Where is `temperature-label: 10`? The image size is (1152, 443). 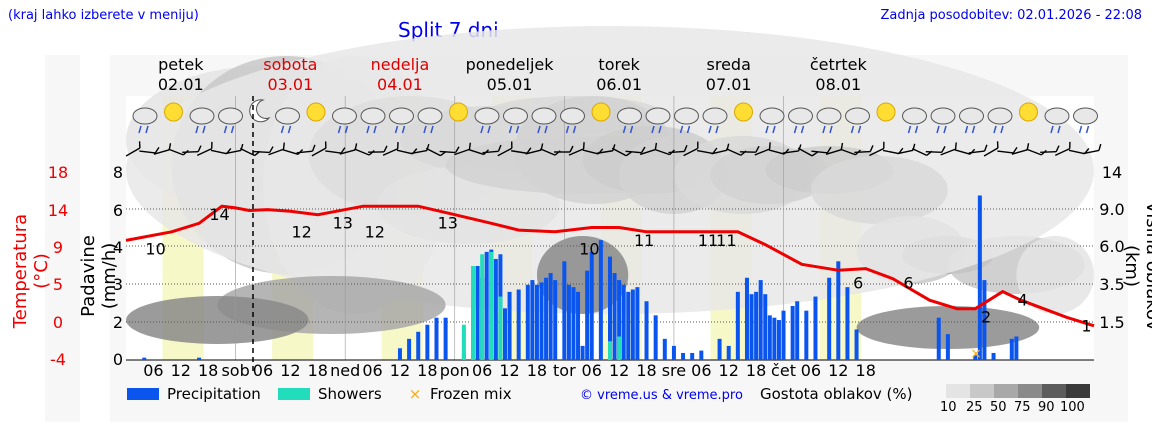
temperature-label: 10 is located at coordinates (155, 248).